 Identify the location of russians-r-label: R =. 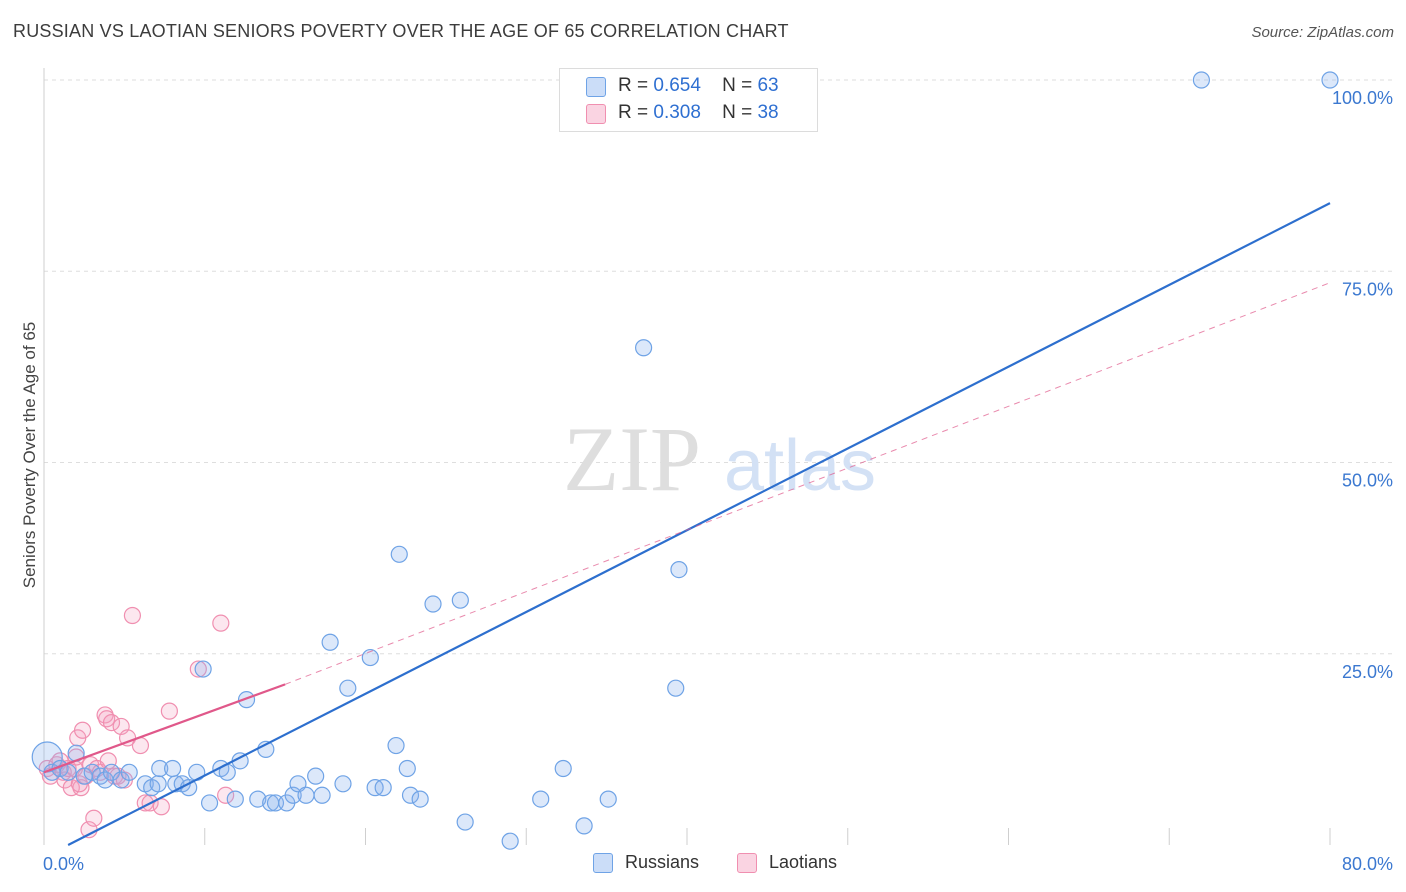
(633, 85).